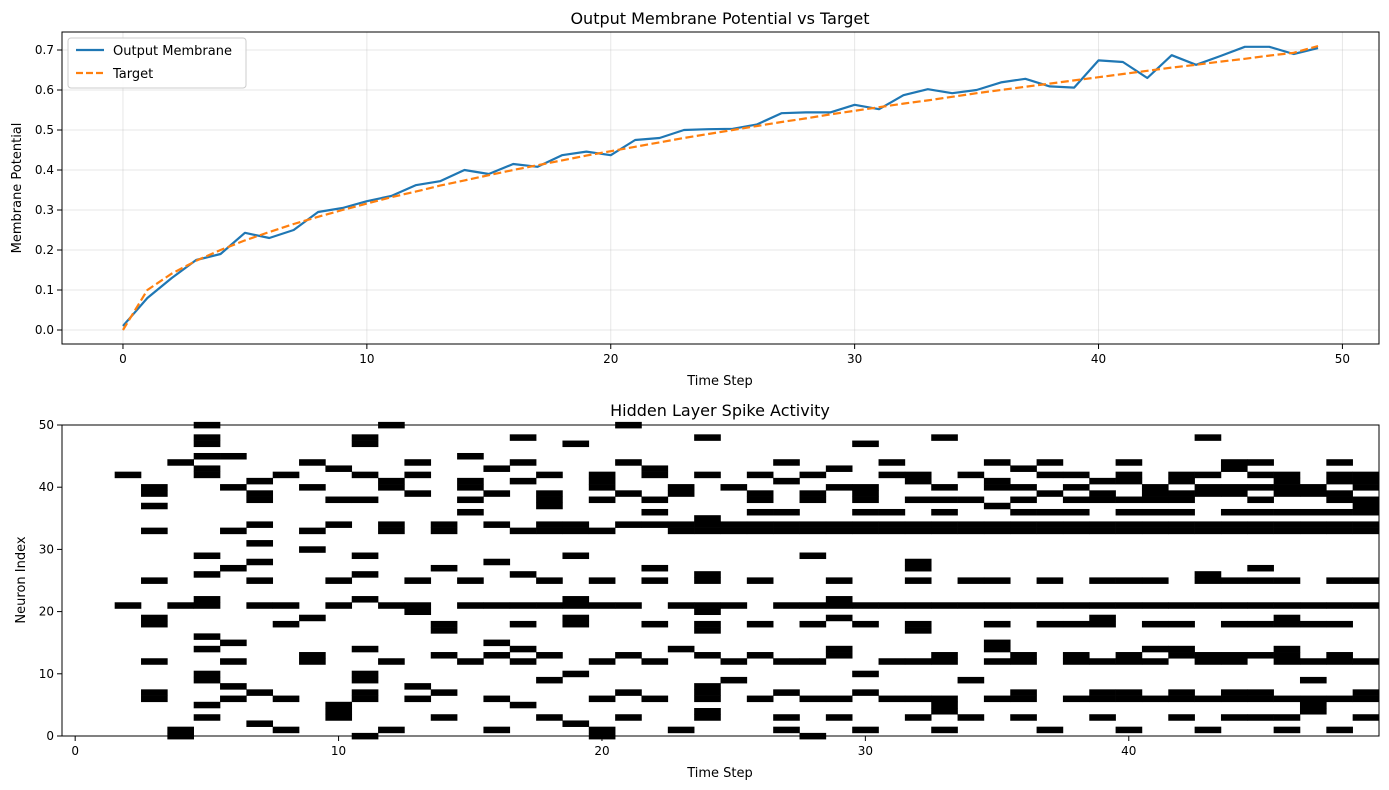 The image size is (1389, 790). What do you see at coordinates (865, 751) in the screenshot?
I see `x-tick-label: 30` at bounding box center [865, 751].